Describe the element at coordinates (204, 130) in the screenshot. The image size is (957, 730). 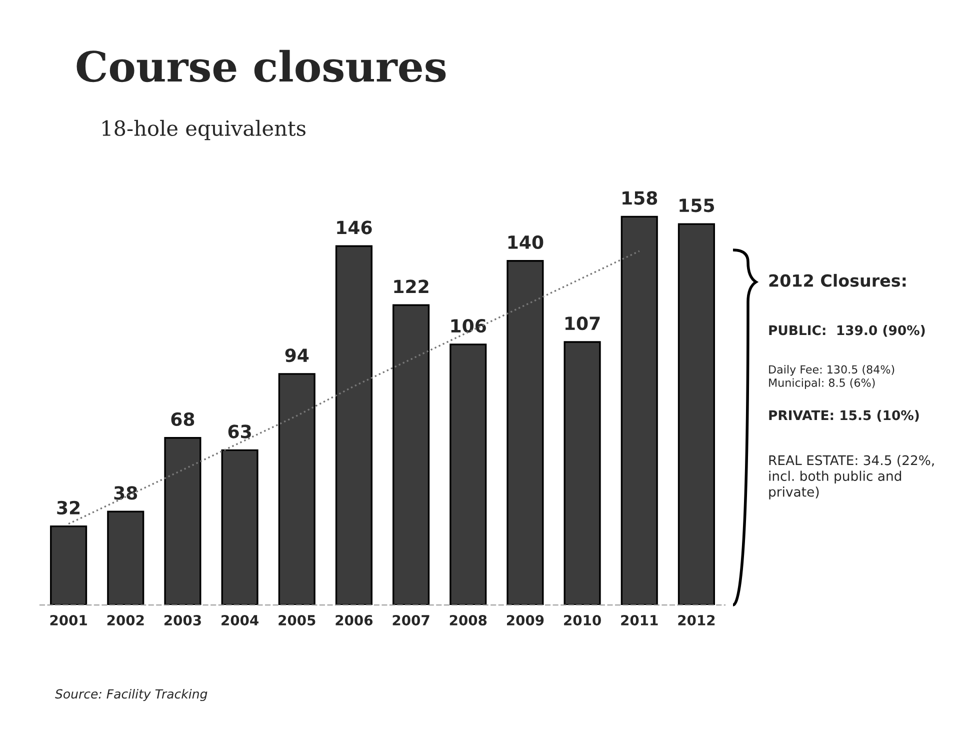
I see `chart-subtitle: 18-hole equivalents` at that location.